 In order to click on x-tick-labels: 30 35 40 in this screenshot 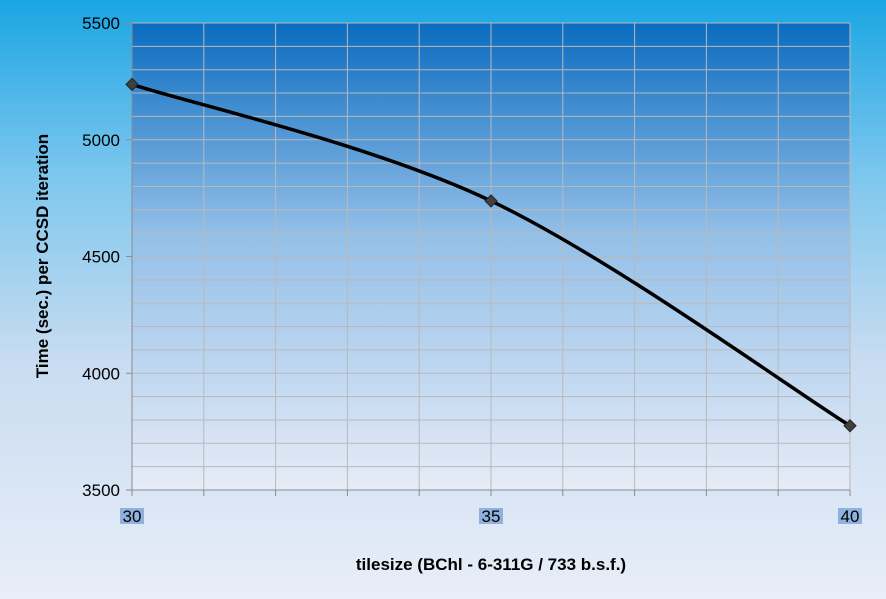, I will do `click(491, 516)`.